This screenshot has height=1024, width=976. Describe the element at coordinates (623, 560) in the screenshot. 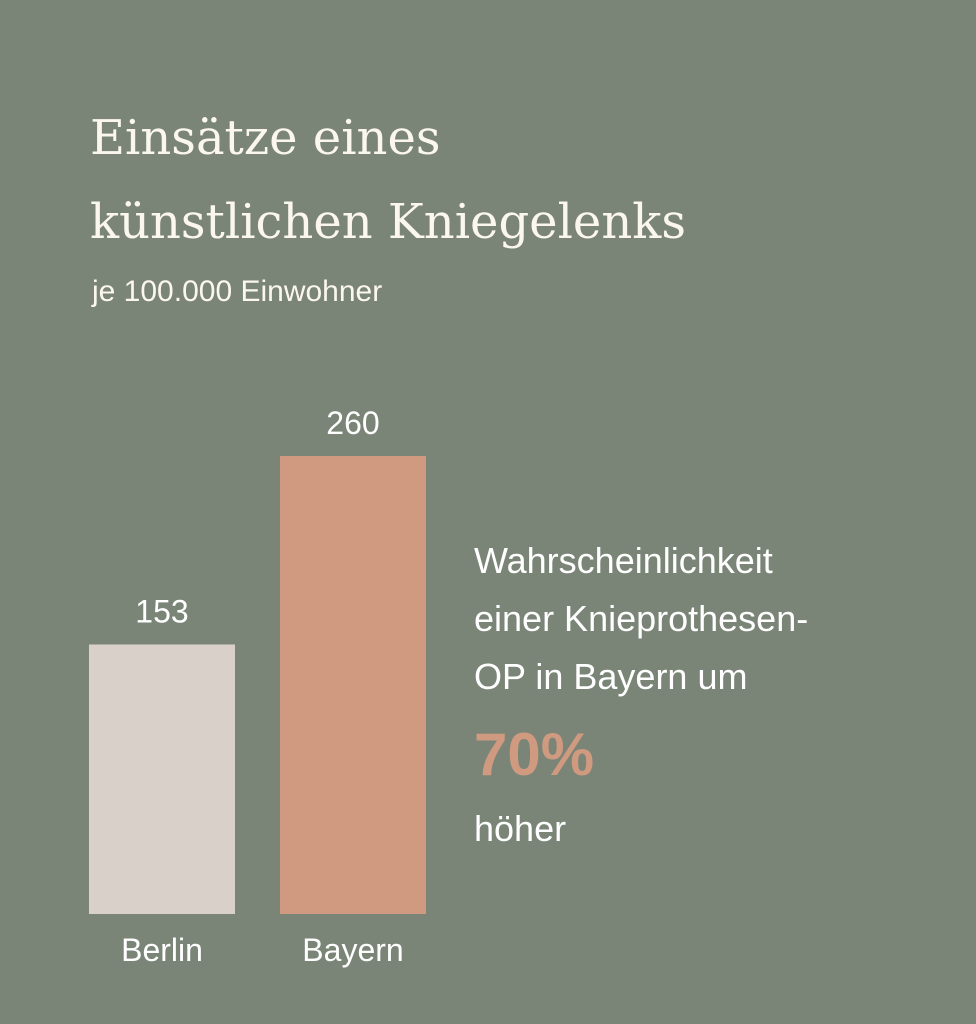

I see `annotation-line-1: Wahrscheinlichkeit` at that location.